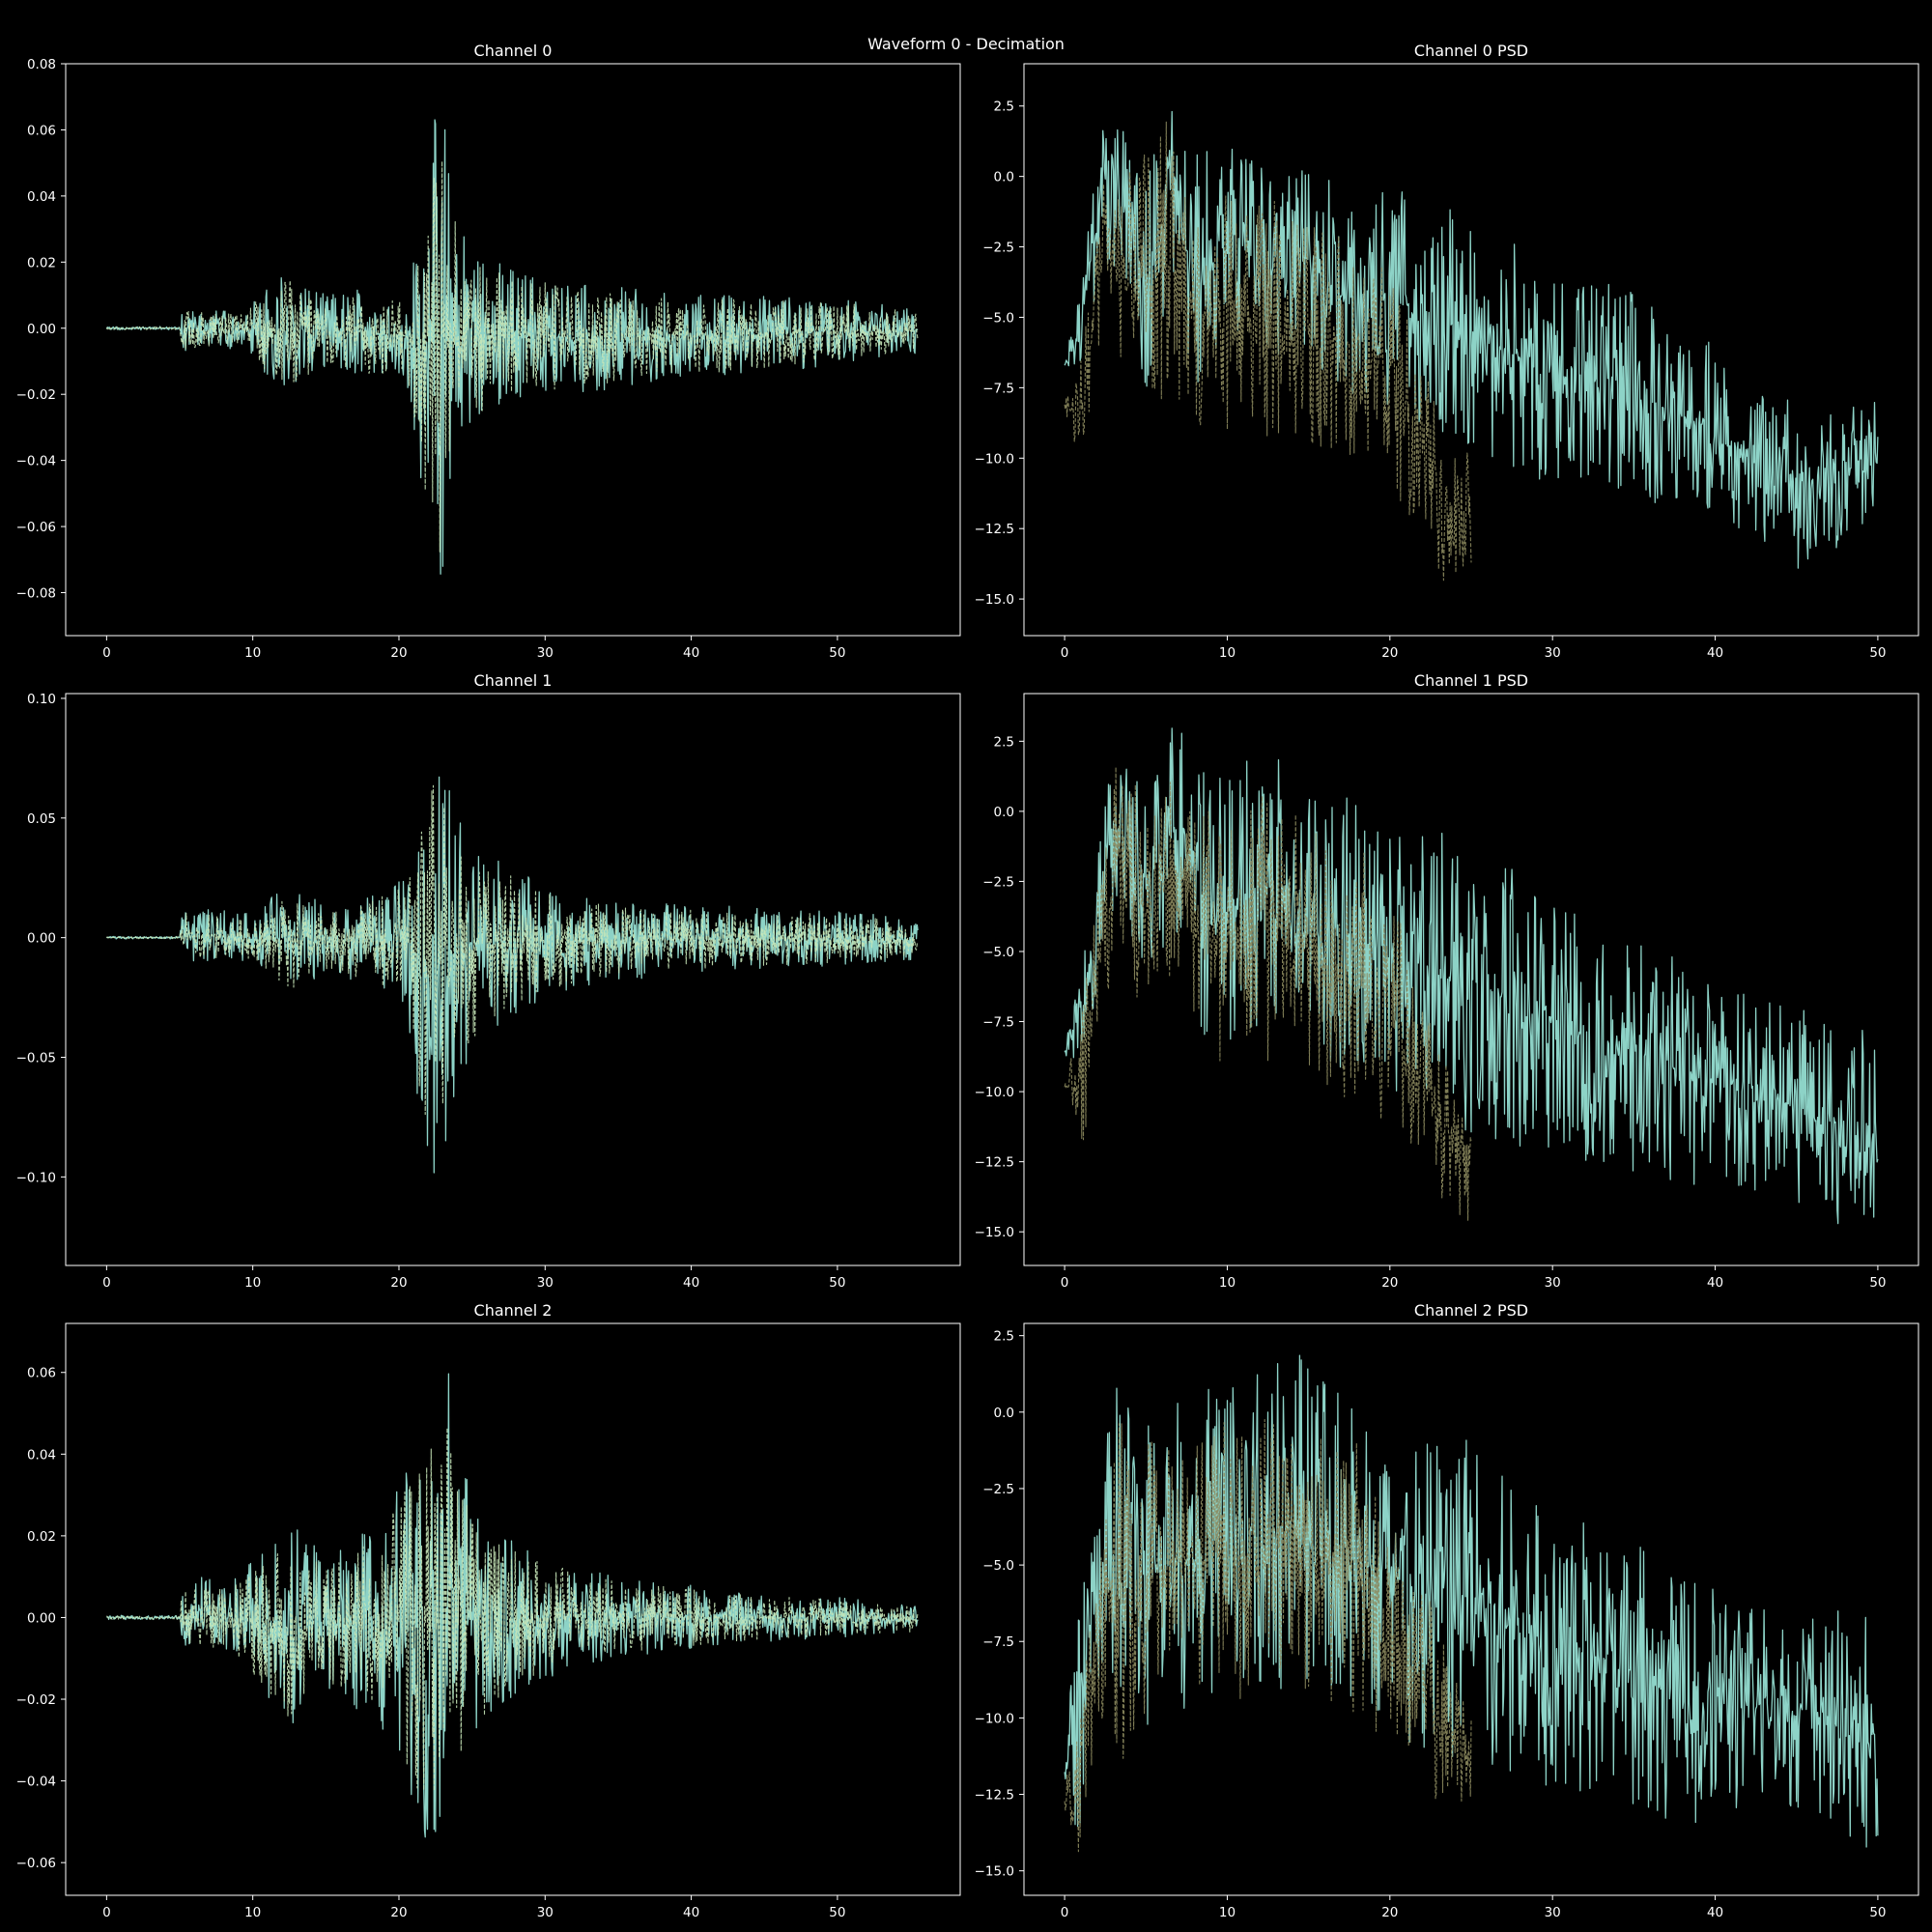  What do you see at coordinates (41, 939) in the screenshot?
I see `y-tick-label: 0.00` at bounding box center [41, 939].